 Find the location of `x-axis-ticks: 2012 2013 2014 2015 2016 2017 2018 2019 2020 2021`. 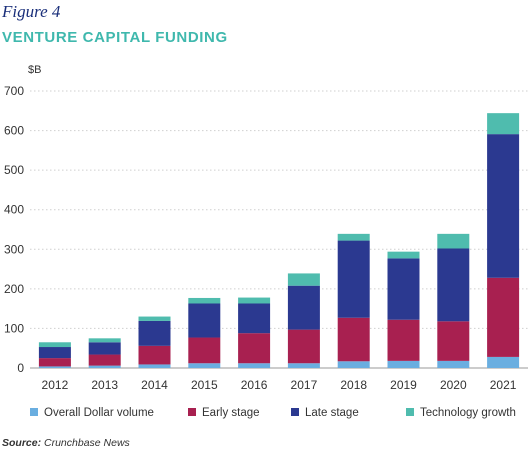

x-axis-ticks: 2012 2013 2014 2015 2016 2017 2018 2019 2020 2021 is located at coordinates (279, 385).